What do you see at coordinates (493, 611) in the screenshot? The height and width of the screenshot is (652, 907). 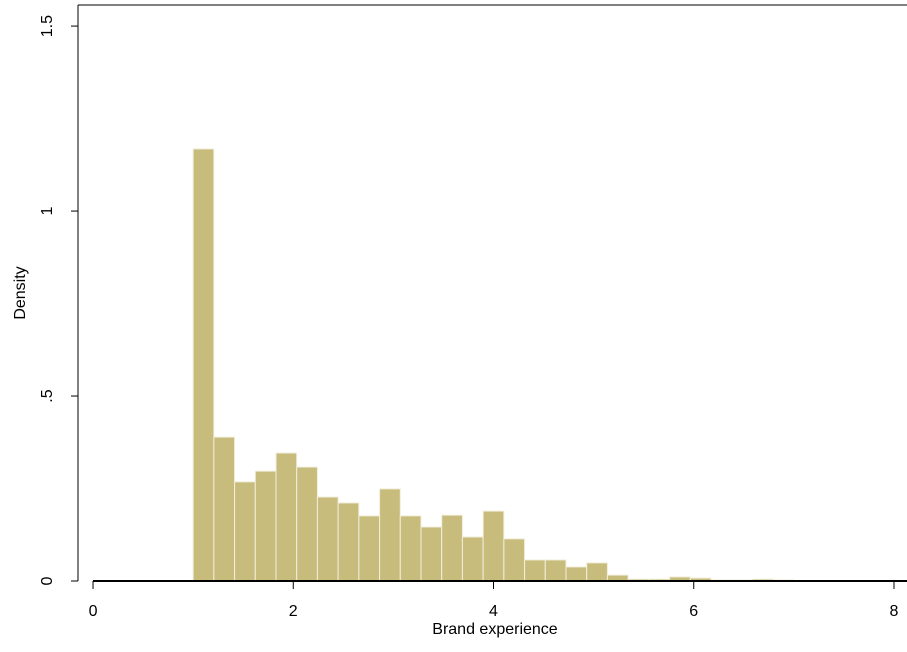 I see `x-tick-label: 4` at bounding box center [493, 611].